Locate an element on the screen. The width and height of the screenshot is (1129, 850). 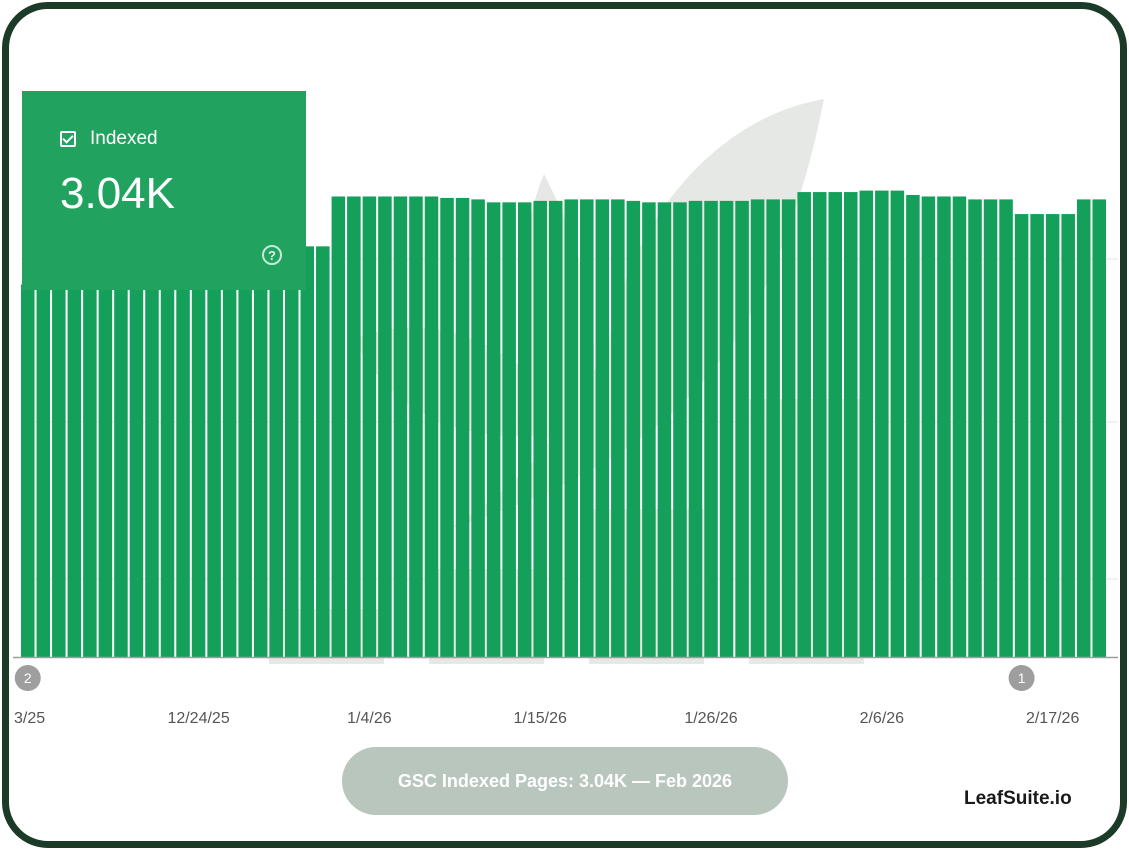
annotation-marker: 2 is located at coordinates (27, 678).